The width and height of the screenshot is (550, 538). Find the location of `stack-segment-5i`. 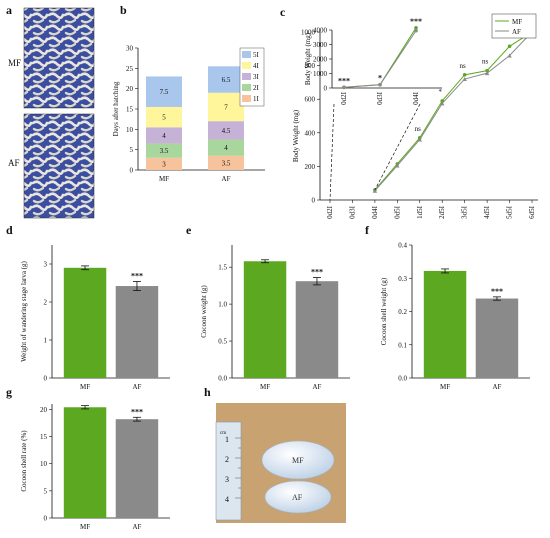

stack-segment-5i is located at coordinates (226, 79).